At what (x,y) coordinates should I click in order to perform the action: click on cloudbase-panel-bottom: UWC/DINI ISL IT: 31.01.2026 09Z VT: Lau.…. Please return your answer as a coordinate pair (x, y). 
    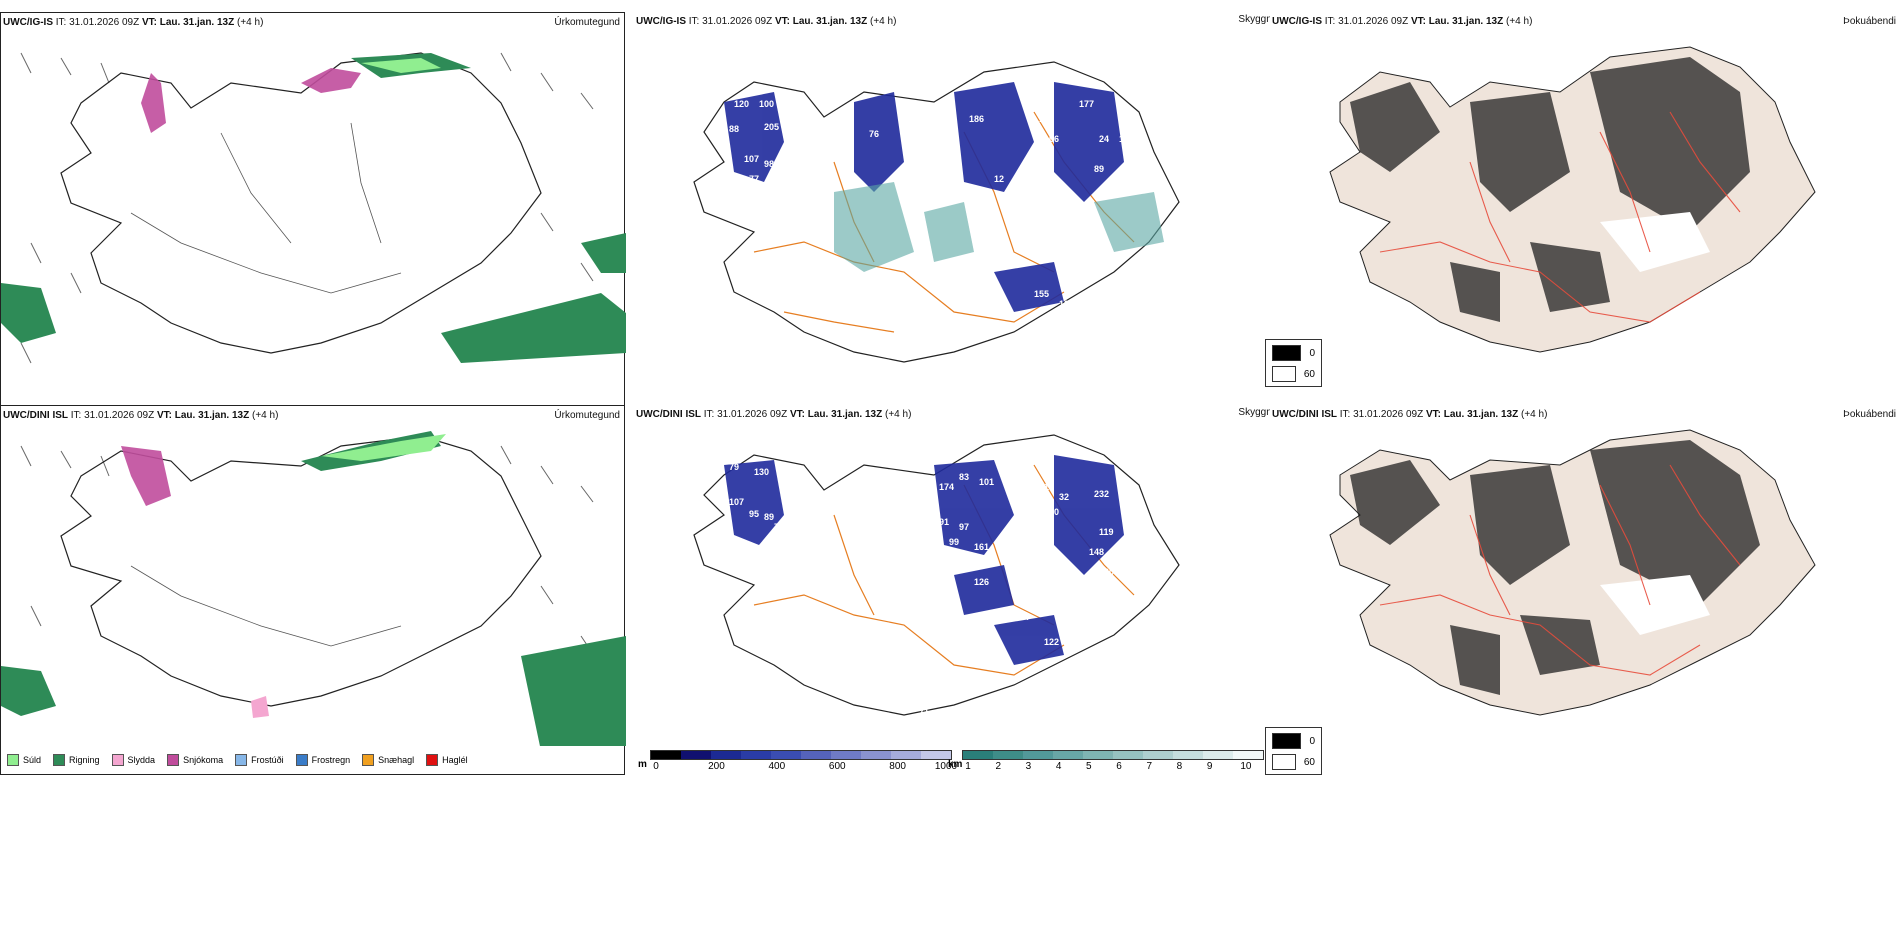
    Looking at the image, I should click on (954, 595).